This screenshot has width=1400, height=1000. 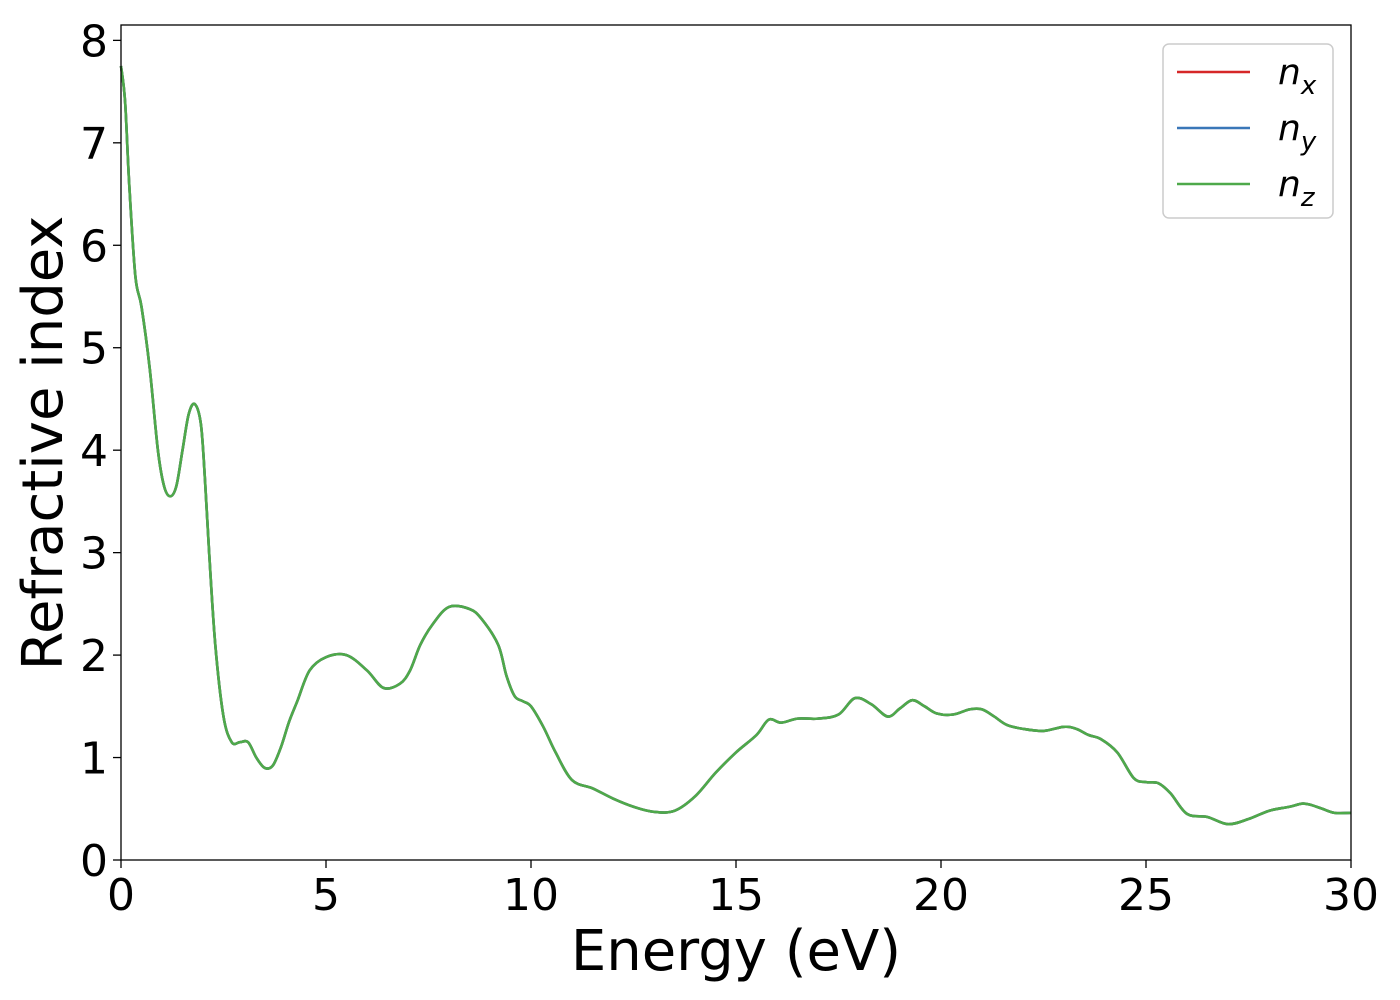 I want to click on legend-label-nz: nz, so click(x=1297, y=188).